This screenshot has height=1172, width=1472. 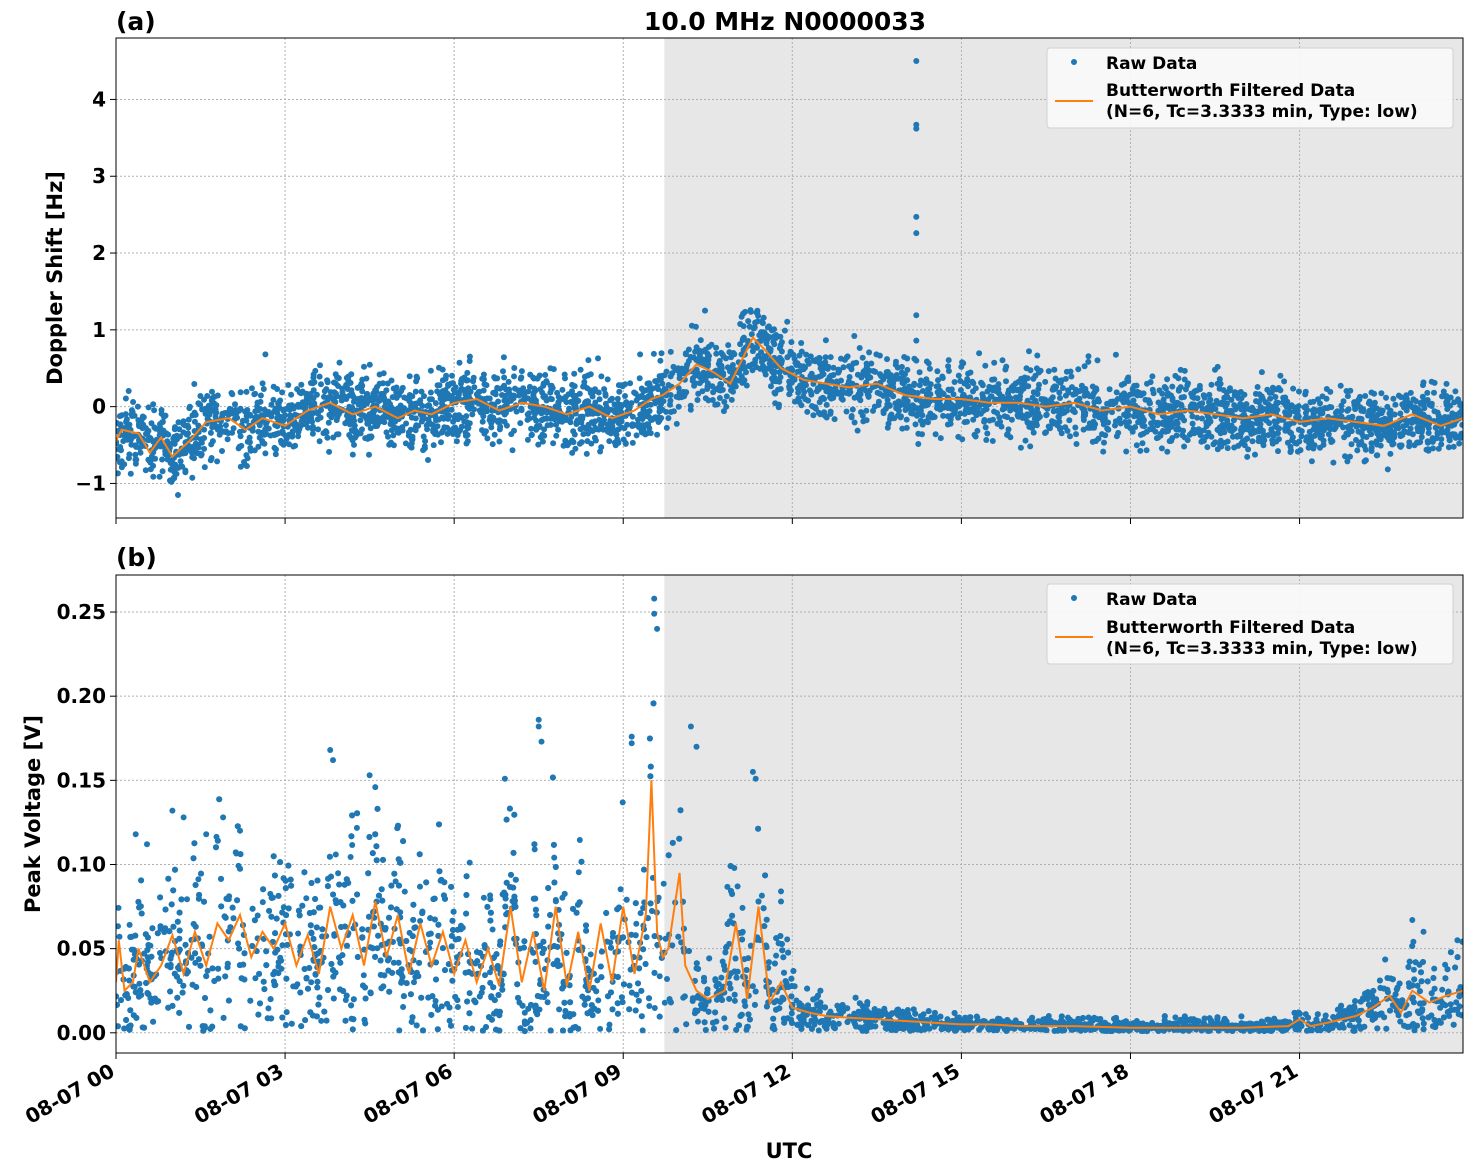 What do you see at coordinates (916, 216) in the screenshot?
I see `raw-data-point-outlier` at bounding box center [916, 216].